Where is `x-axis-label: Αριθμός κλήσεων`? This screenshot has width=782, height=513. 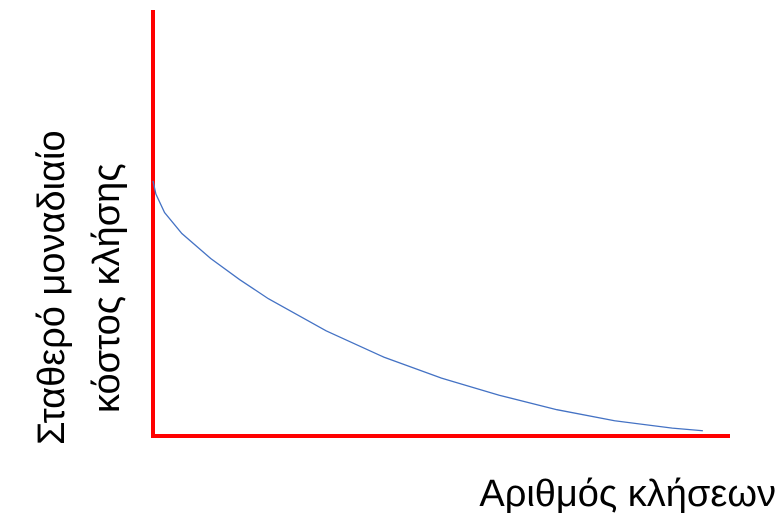 x-axis-label: Αριθμός κλήσεων is located at coordinates (627, 493).